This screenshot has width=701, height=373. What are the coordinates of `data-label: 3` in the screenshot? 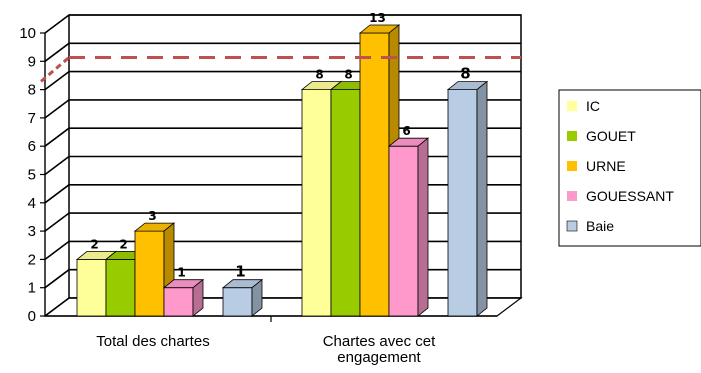 It's located at (152, 216).